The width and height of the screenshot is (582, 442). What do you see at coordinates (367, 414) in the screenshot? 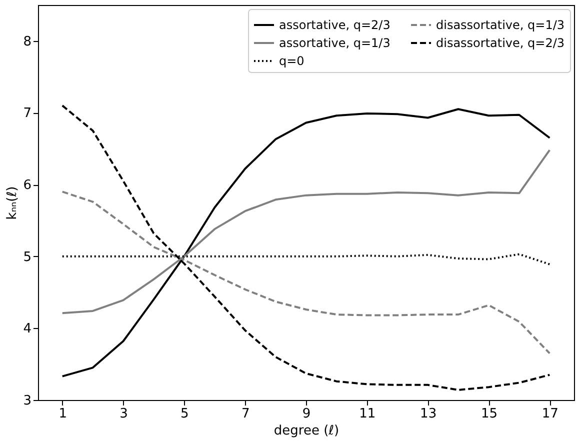
I see `x-tick-label: 11` at bounding box center [367, 414].